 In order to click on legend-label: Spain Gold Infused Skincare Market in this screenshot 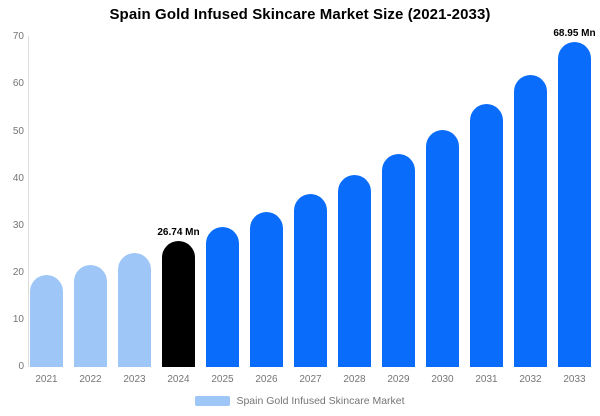, I will do `click(320, 401)`.